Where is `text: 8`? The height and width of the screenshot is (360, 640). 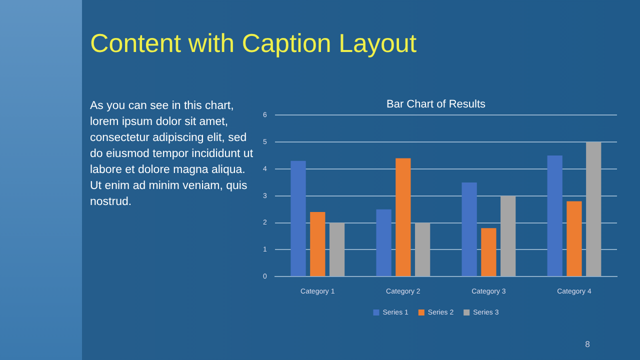
text: 8 is located at coordinates (587, 344).